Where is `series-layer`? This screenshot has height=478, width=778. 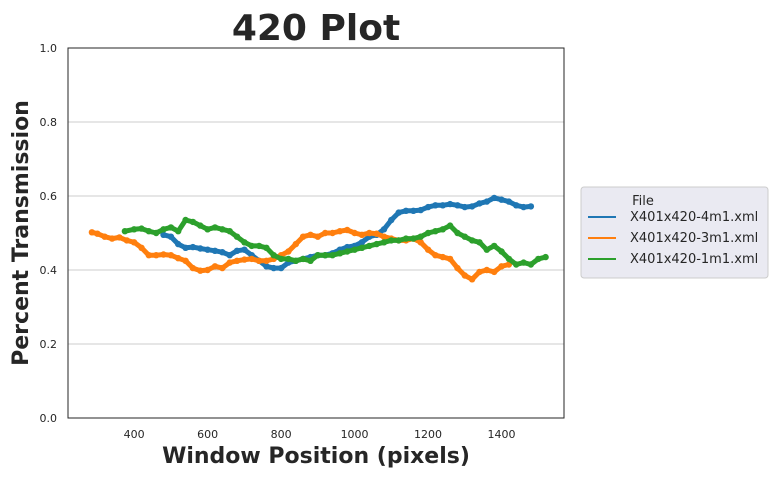
series-layer is located at coordinates (318, 238).